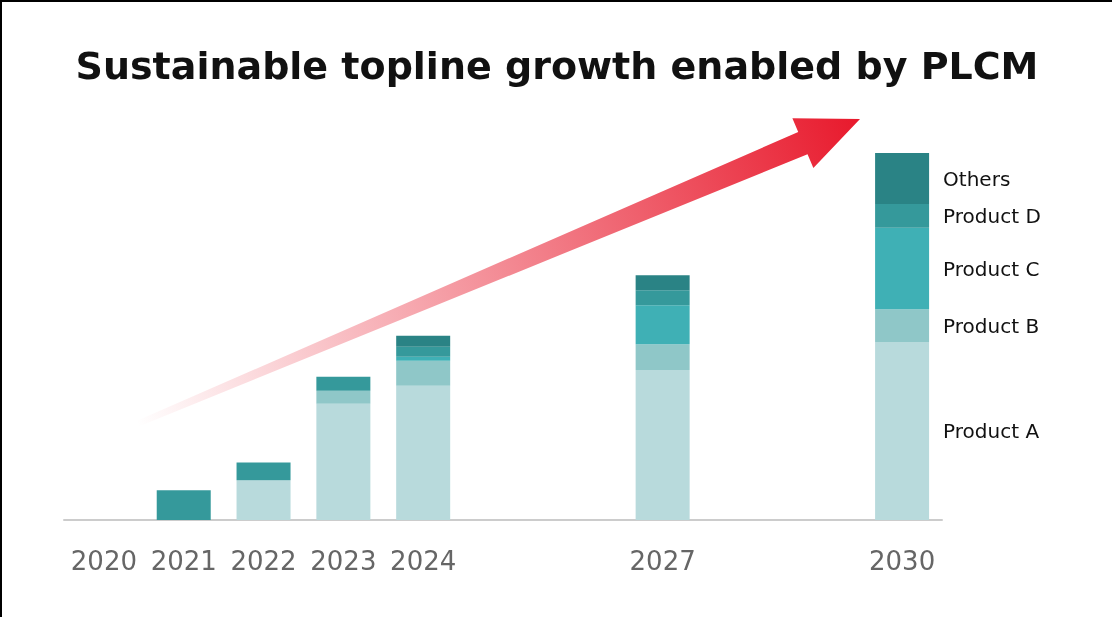 Image resolution: width=1112 pixels, height=617 pixels. What do you see at coordinates (902, 561) in the screenshot?
I see `x-tick-label: 2030` at bounding box center [902, 561].